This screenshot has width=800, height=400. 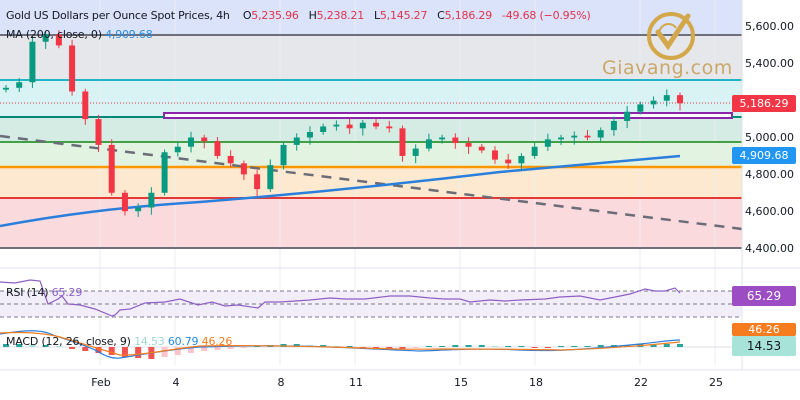 I want to click on time-label-15: 15, so click(x=461, y=382).